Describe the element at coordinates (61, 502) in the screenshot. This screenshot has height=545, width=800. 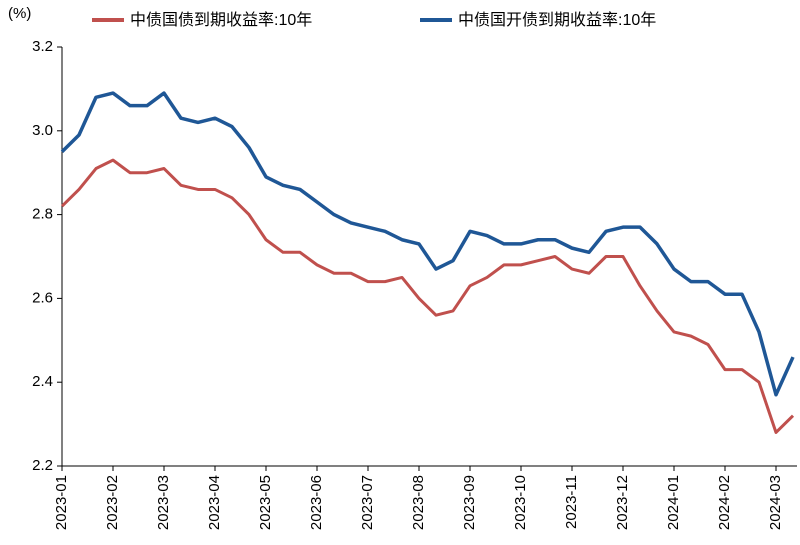
I see `x-tick-label: 2023-01` at that location.